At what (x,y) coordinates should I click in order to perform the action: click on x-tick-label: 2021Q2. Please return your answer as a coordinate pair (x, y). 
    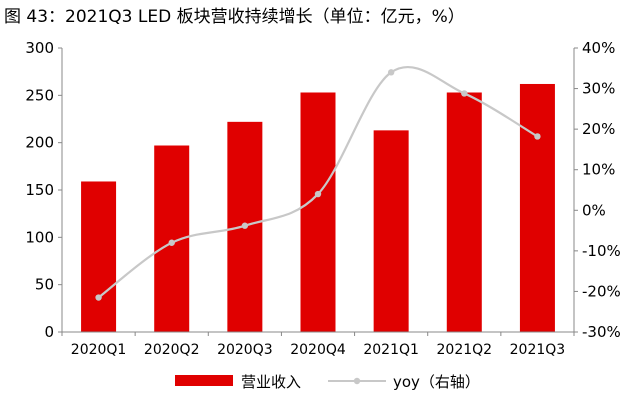
    Looking at the image, I should click on (465, 350).